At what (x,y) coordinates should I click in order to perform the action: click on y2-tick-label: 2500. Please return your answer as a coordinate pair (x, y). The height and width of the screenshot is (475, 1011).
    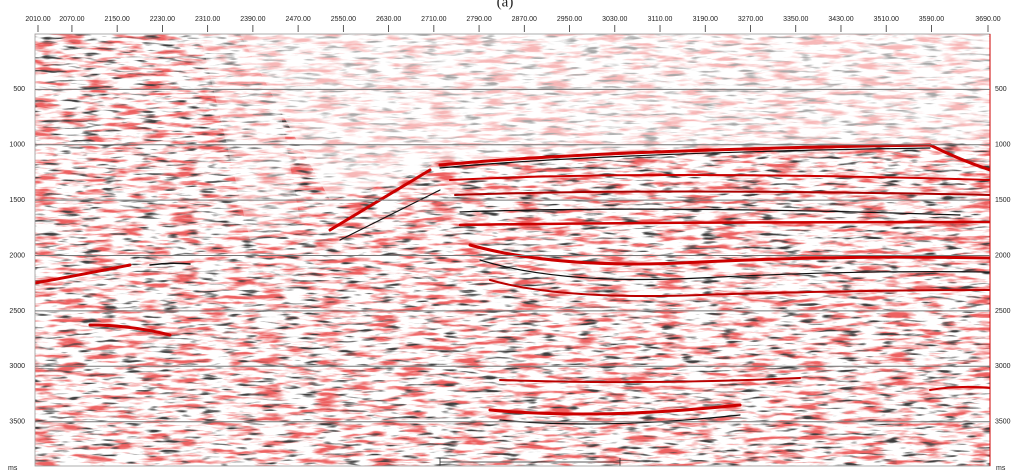
    Looking at the image, I should click on (1003, 311).